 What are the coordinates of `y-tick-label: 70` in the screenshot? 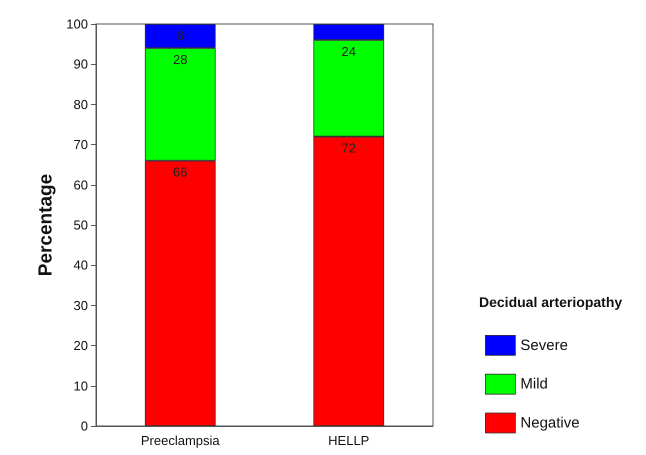 It's located at (81, 144).